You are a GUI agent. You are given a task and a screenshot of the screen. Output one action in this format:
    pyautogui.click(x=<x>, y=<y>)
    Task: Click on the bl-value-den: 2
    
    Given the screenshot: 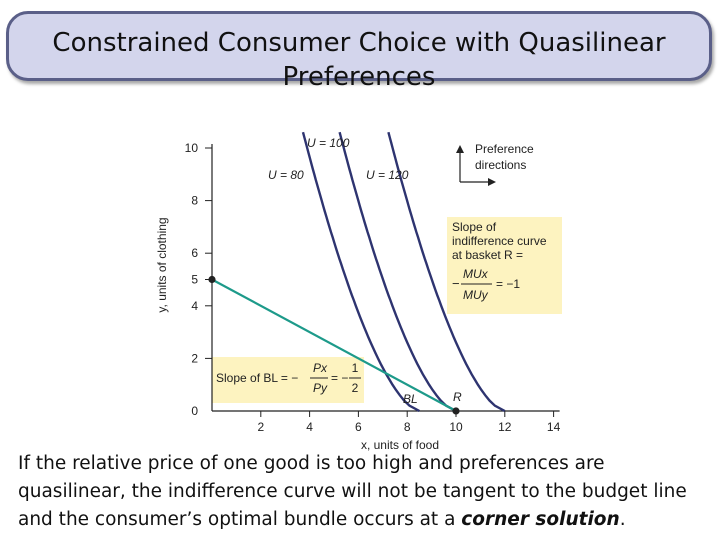 What is the action you would take?
    pyautogui.click(x=355, y=388)
    